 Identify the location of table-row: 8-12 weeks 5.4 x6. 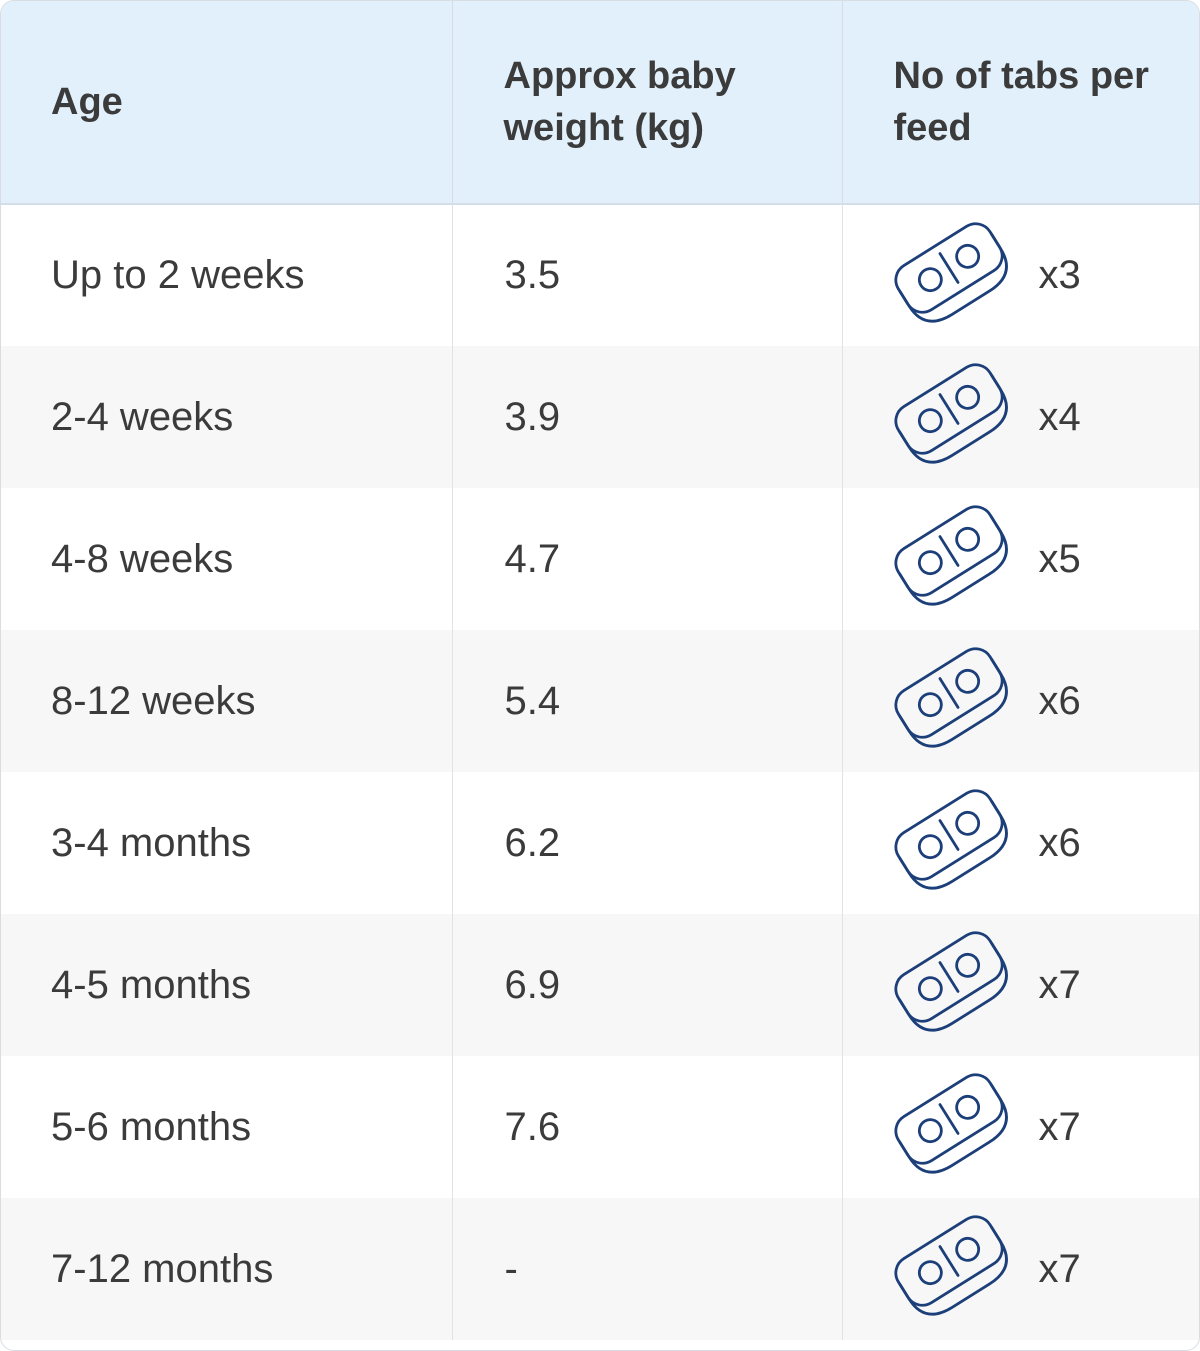
(600, 701).